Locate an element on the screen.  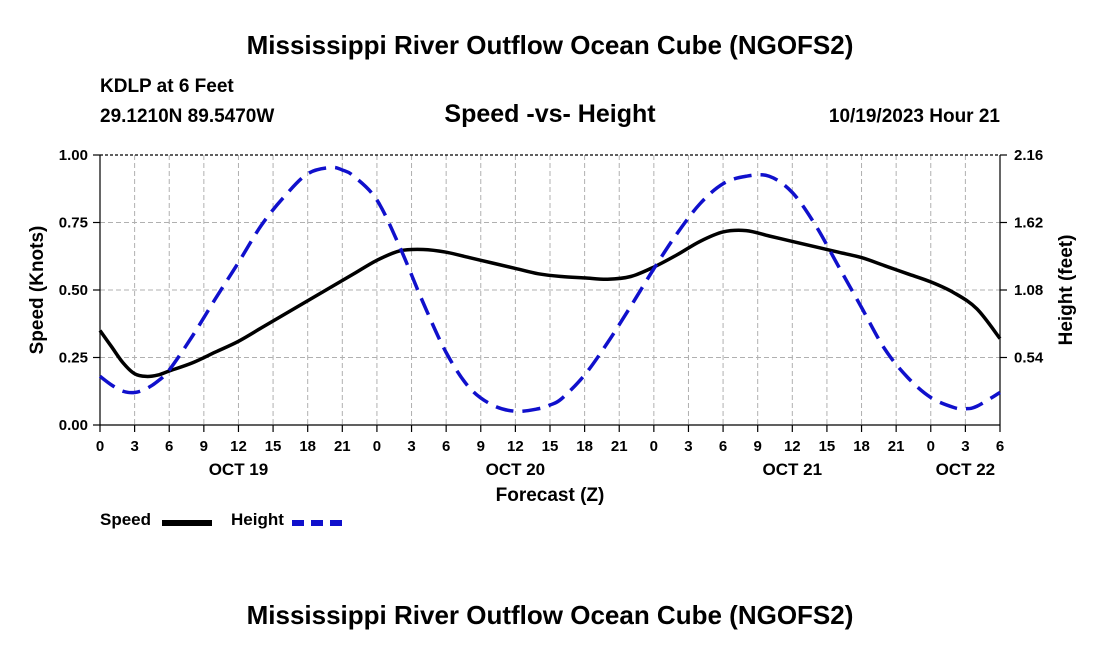
x-date-label: OCT 22 is located at coordinates (966, 469).